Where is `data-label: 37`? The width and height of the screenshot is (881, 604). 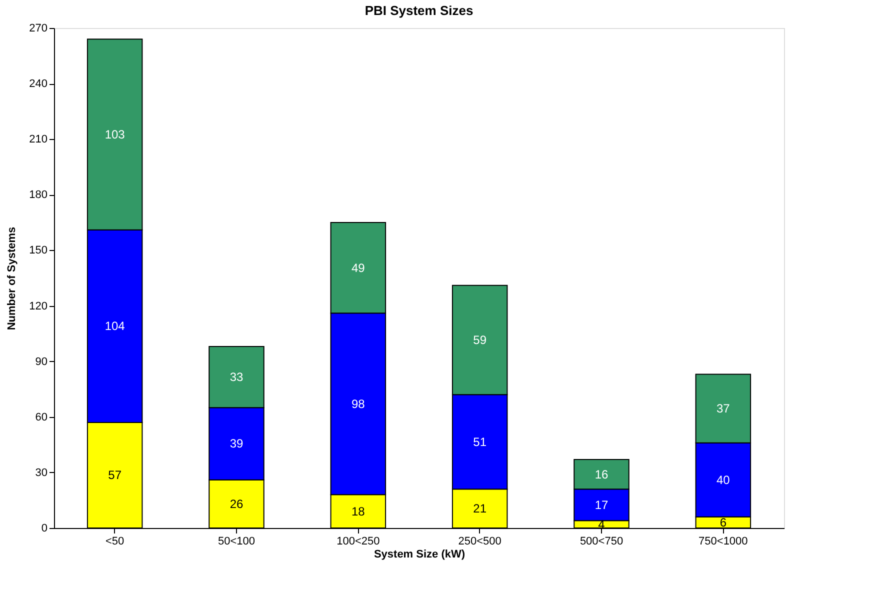 data-label: 37 is located at coordinates (723, 409).